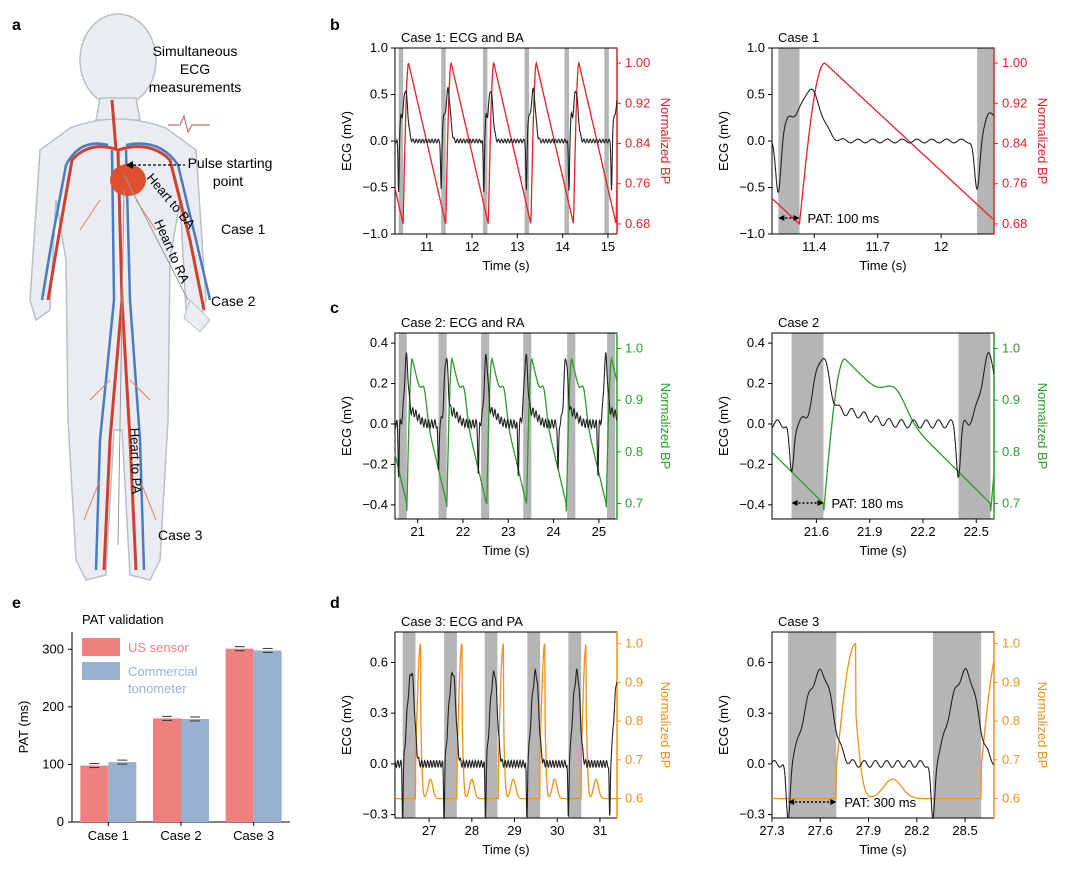  I want to click on label-simultaneous-1: Simultaneous, so click(195, 51).